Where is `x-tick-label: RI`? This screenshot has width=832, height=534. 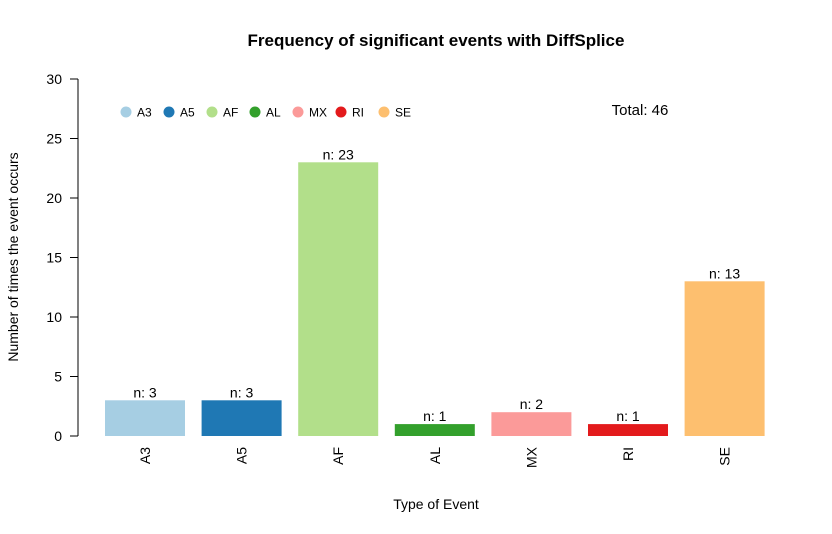
x-tick-label: RI is located at coordinates (628, 454).